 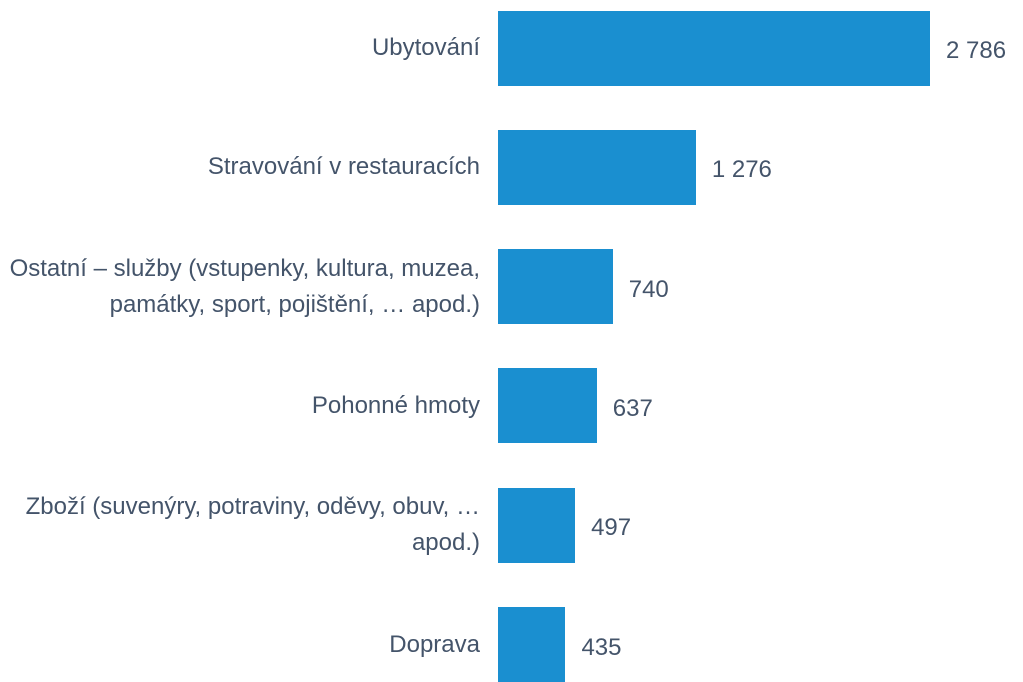 I want to click on value-label: 435, so click(x=601, y=647).